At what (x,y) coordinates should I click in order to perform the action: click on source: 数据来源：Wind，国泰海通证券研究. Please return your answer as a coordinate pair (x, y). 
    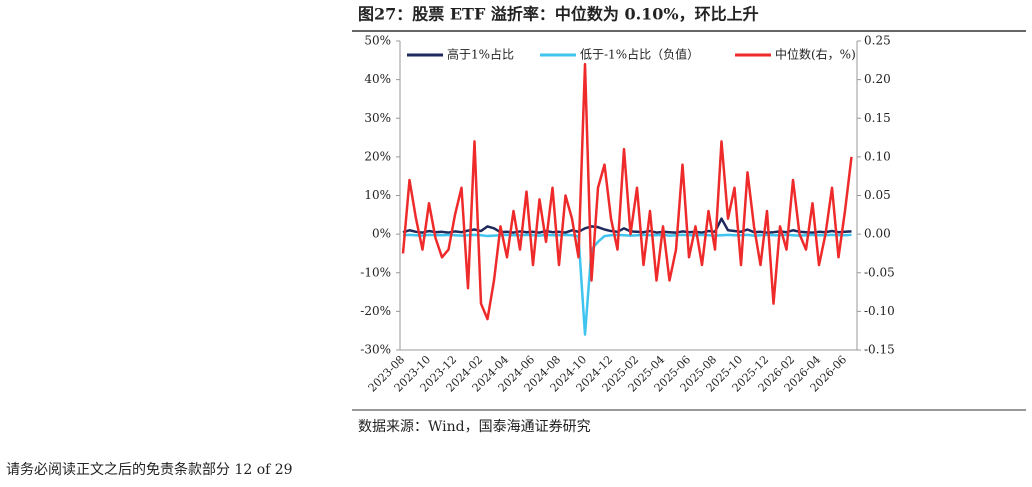
    Looking at the image, I should click on (474, 427).